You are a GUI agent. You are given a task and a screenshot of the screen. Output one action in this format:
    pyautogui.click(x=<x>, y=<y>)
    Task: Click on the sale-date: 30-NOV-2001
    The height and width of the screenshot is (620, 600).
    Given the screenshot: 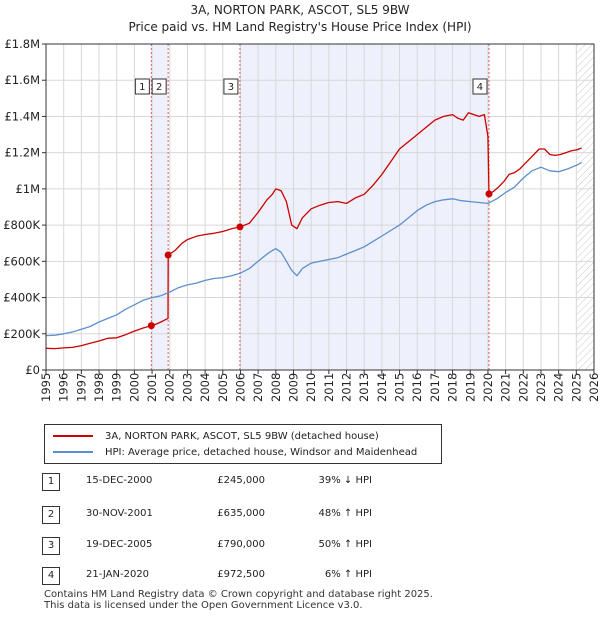 What is the action you would take?
    pyautogui.click(x=119, y=513)
    